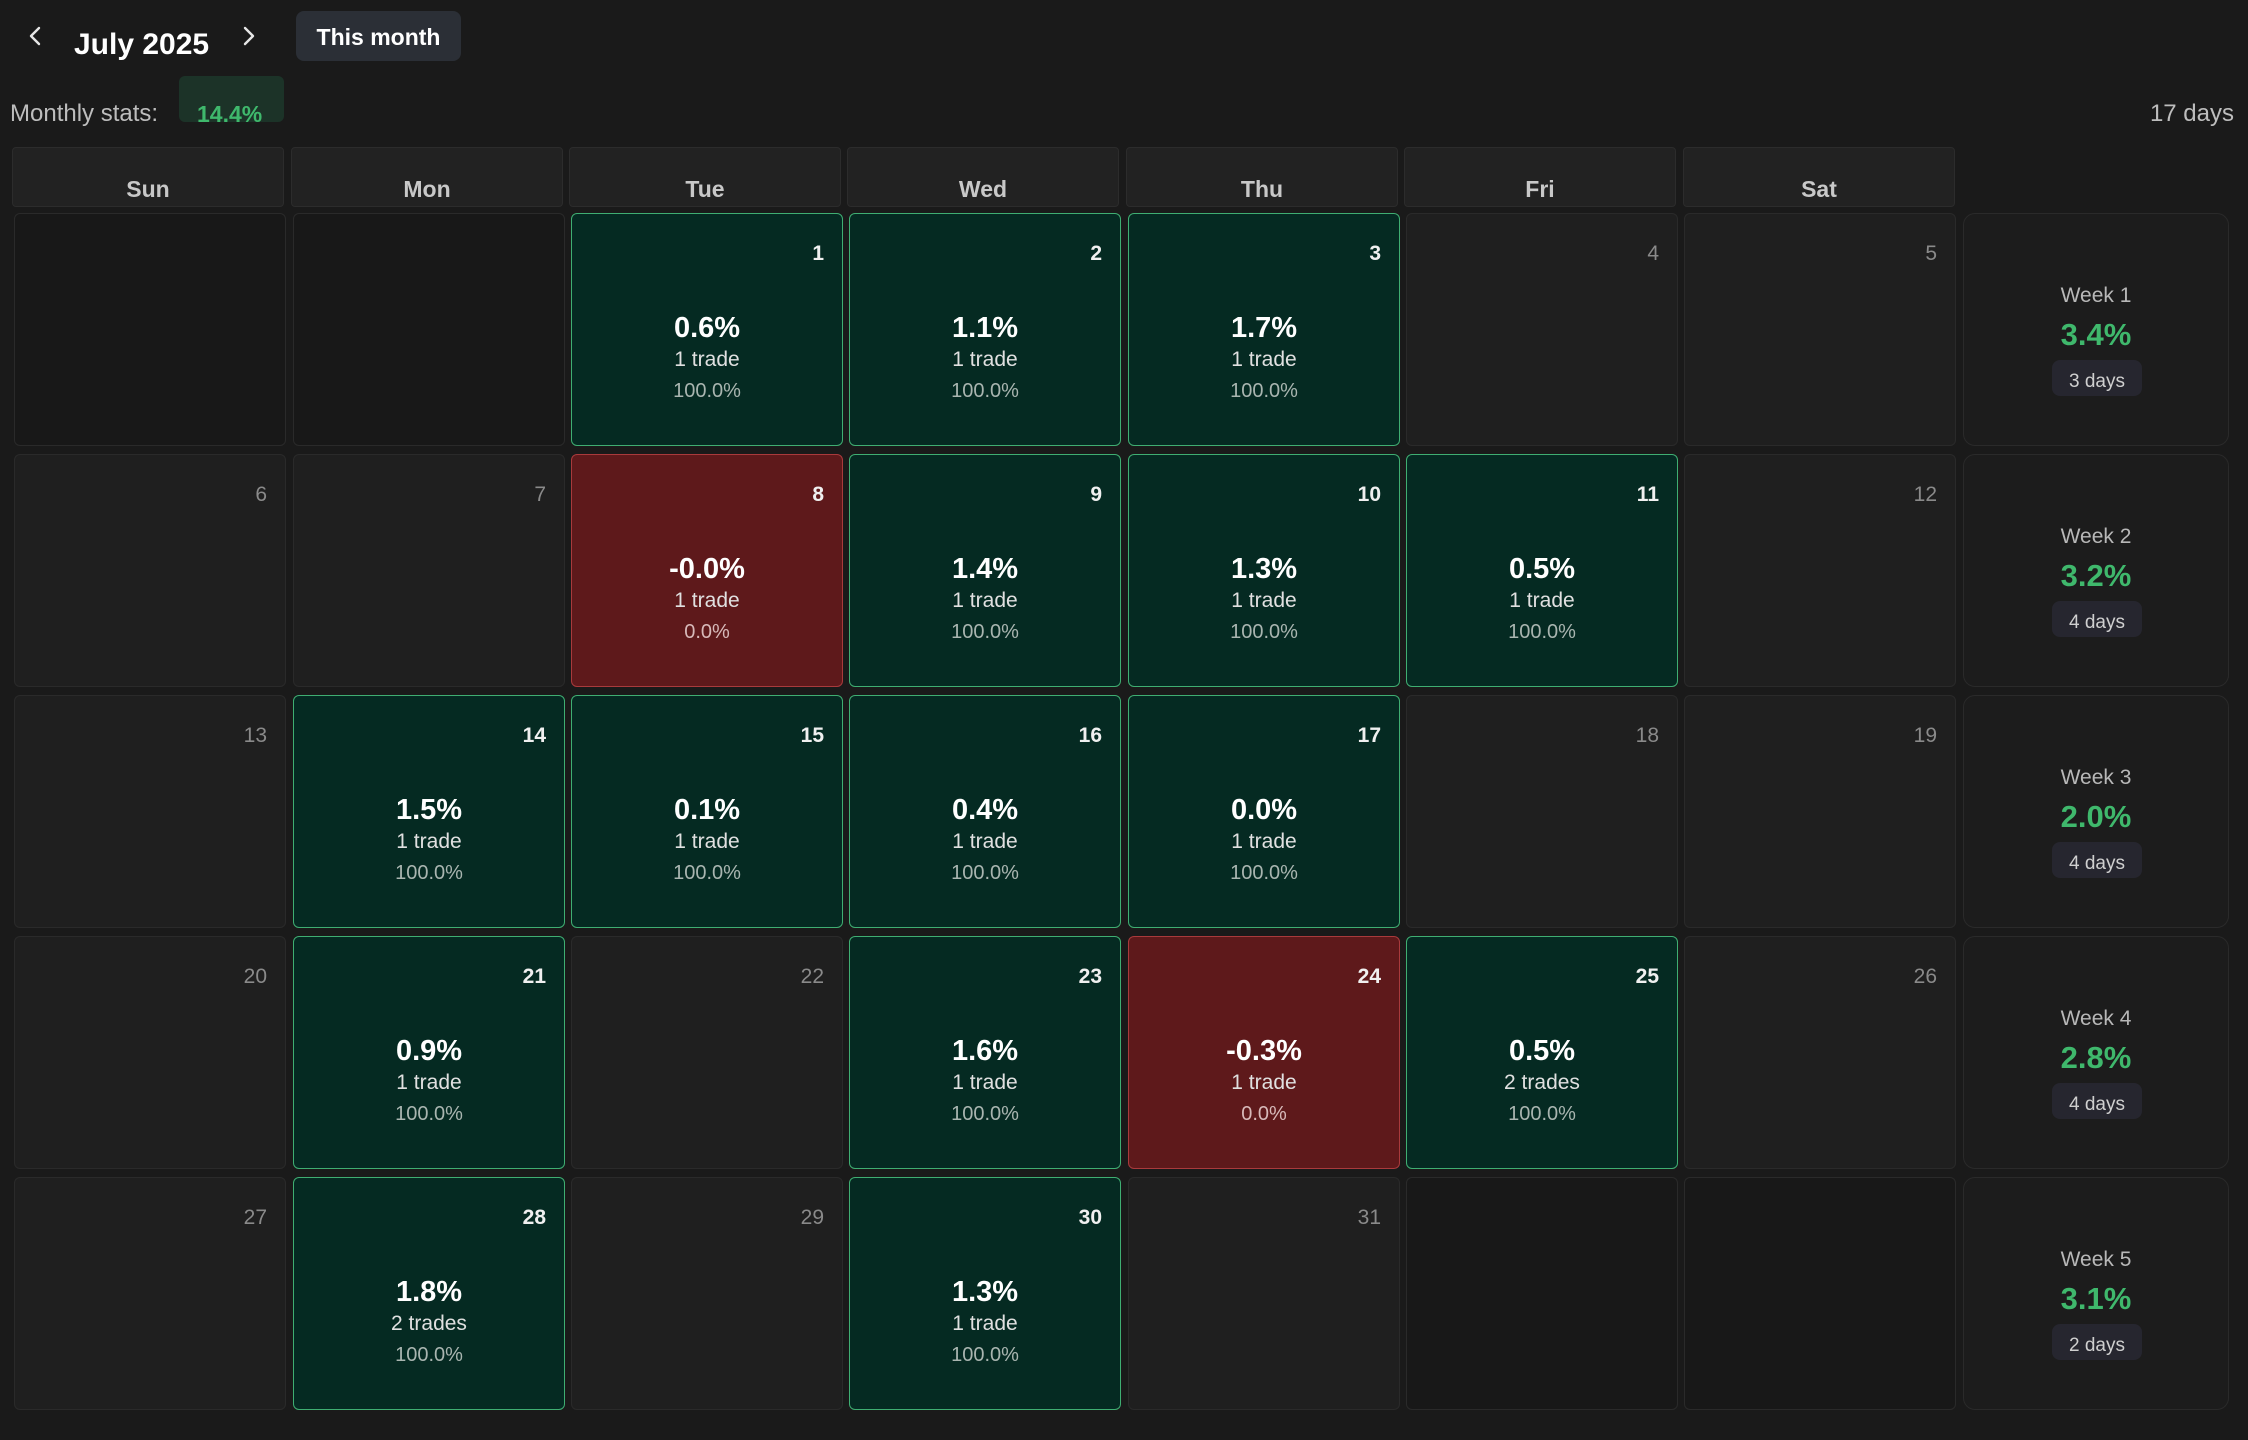 The width and height of the screenshot is (2248, 1440). What do you see at coordinates (2096, 295) in the screenshot?
I see `week-label: Week 1` at bounding box center [2096, 295].